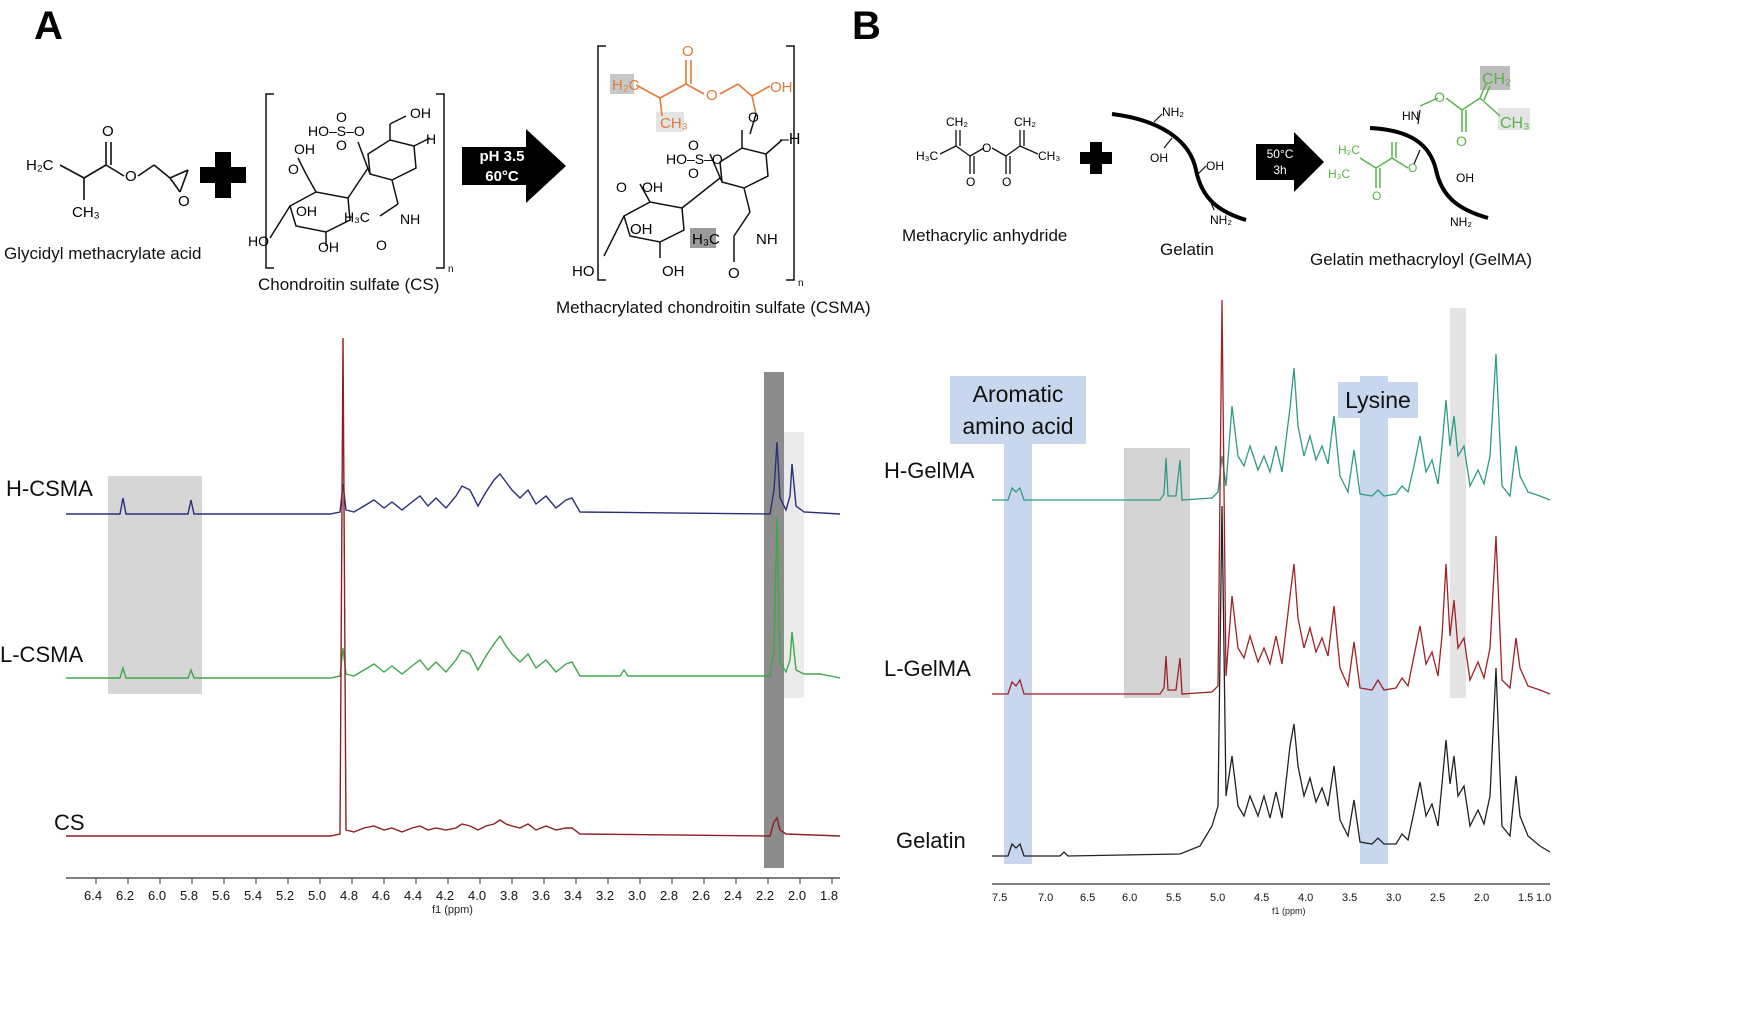 Image resolution: width=1744 pixels, height=1032 pixels. What do you see at coordinates (931, 840) in the screenshot?
I see `label-gelatin: Gelatin` at bounding box center [931, 840].